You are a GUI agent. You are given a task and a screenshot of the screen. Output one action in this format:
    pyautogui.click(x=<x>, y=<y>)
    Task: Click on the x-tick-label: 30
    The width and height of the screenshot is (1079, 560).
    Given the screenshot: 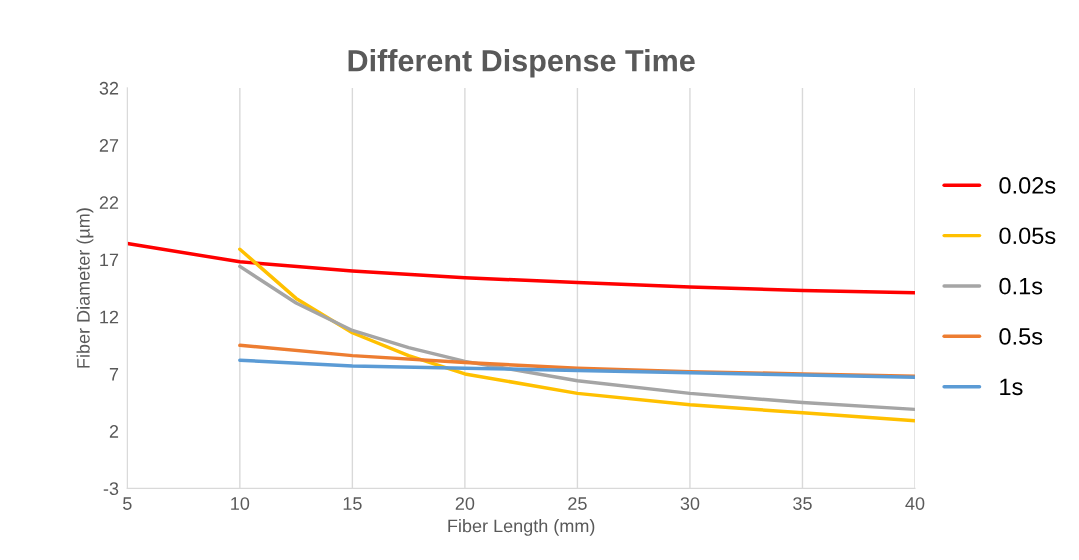 What is the action you would take?
    pyautogui.click(x=690, y=503)
    